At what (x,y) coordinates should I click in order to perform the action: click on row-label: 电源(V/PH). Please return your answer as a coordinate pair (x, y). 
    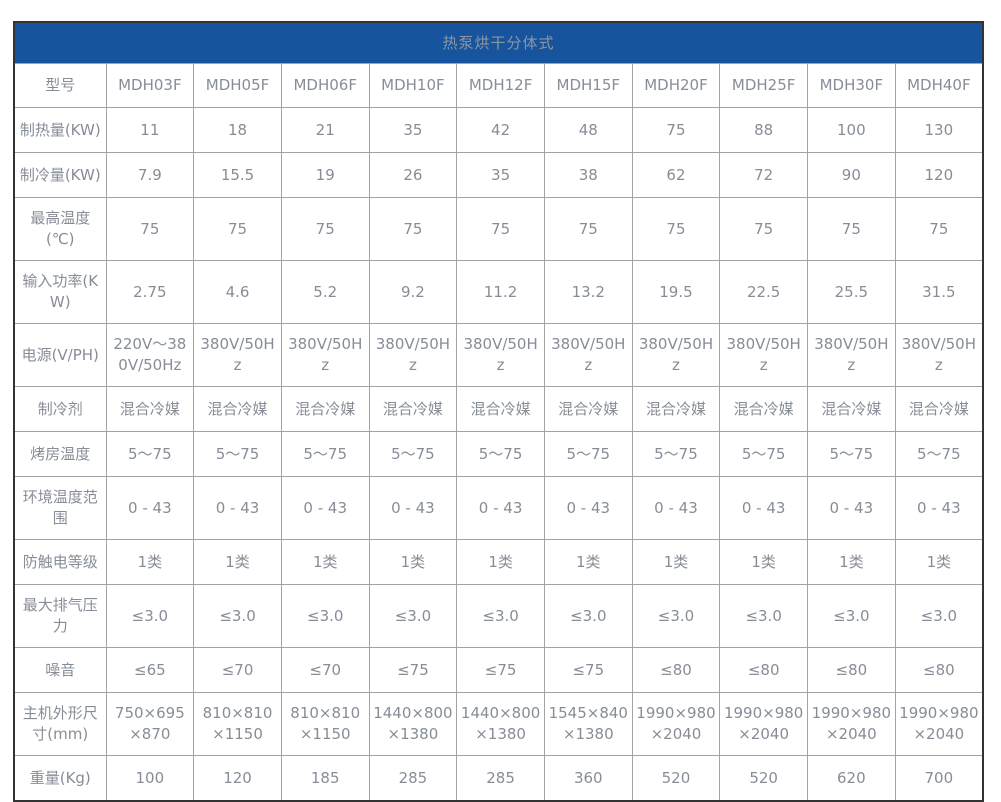
    Looking at the image, I should click on (60, 355).